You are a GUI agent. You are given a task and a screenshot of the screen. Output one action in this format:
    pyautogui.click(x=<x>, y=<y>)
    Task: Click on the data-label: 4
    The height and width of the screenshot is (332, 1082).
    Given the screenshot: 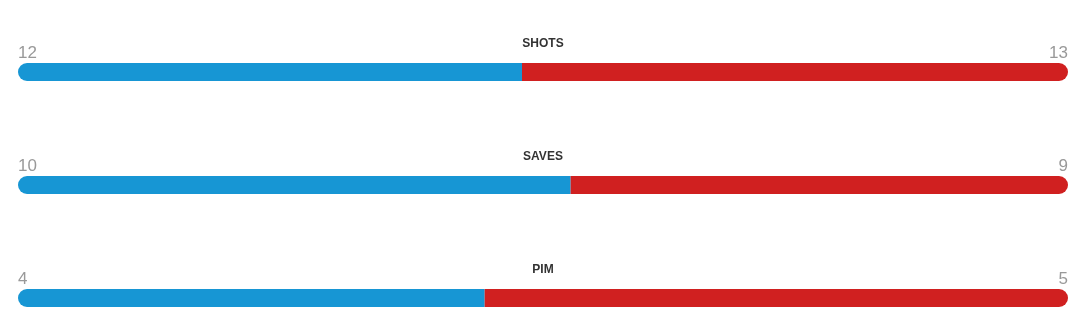 What is the action you would take?
    pyautogui.click(x=23, y=278)
    